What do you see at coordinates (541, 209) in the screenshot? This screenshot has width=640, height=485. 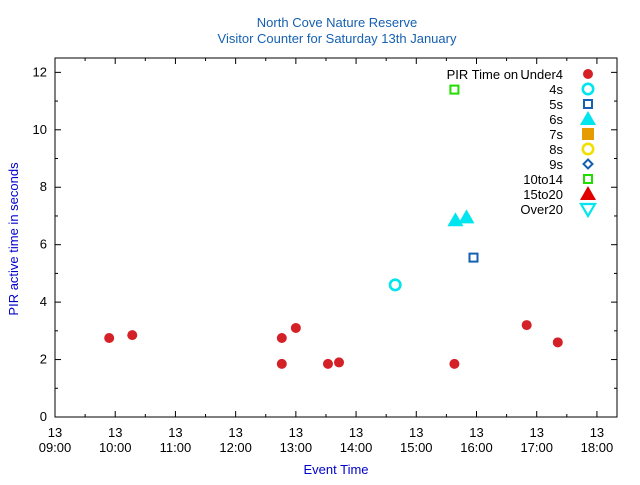 I see `legend-label-over20: Over20` at bounding box center [541, 209].